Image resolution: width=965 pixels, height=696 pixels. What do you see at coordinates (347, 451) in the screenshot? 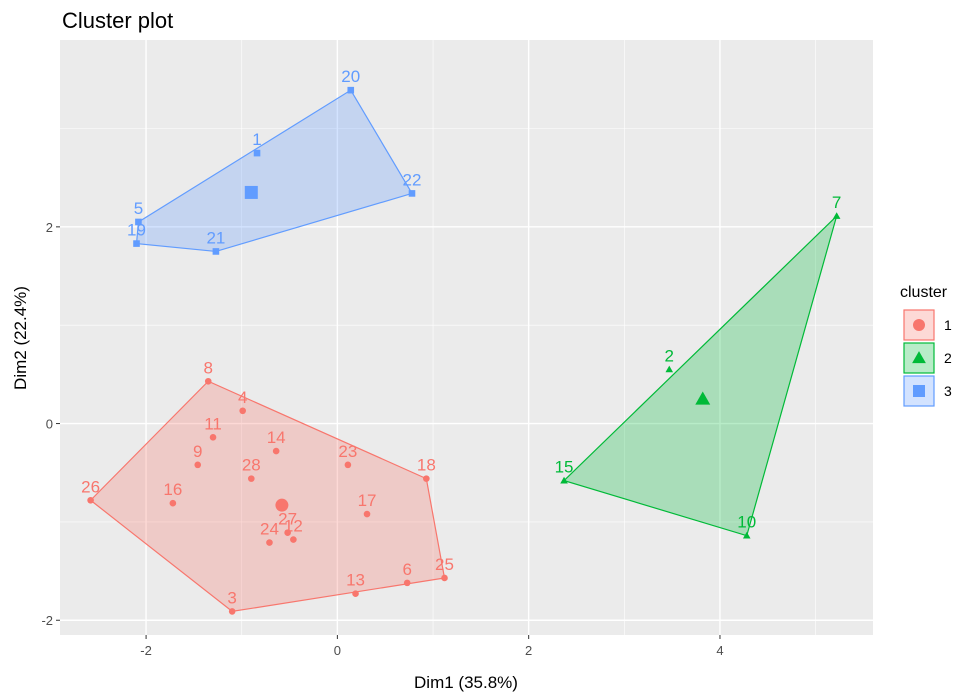
I see `point-label: 23` at bounding box center [347, 451].